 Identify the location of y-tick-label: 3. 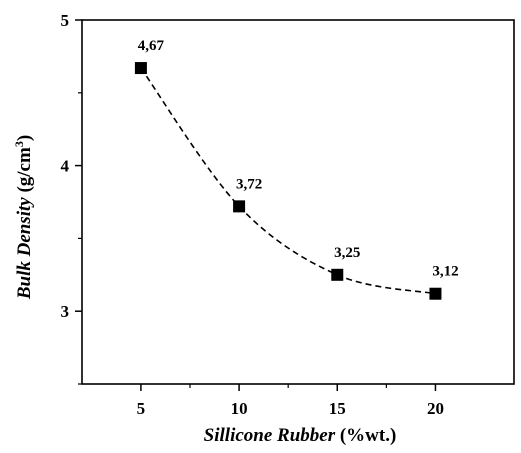
(65, 311).